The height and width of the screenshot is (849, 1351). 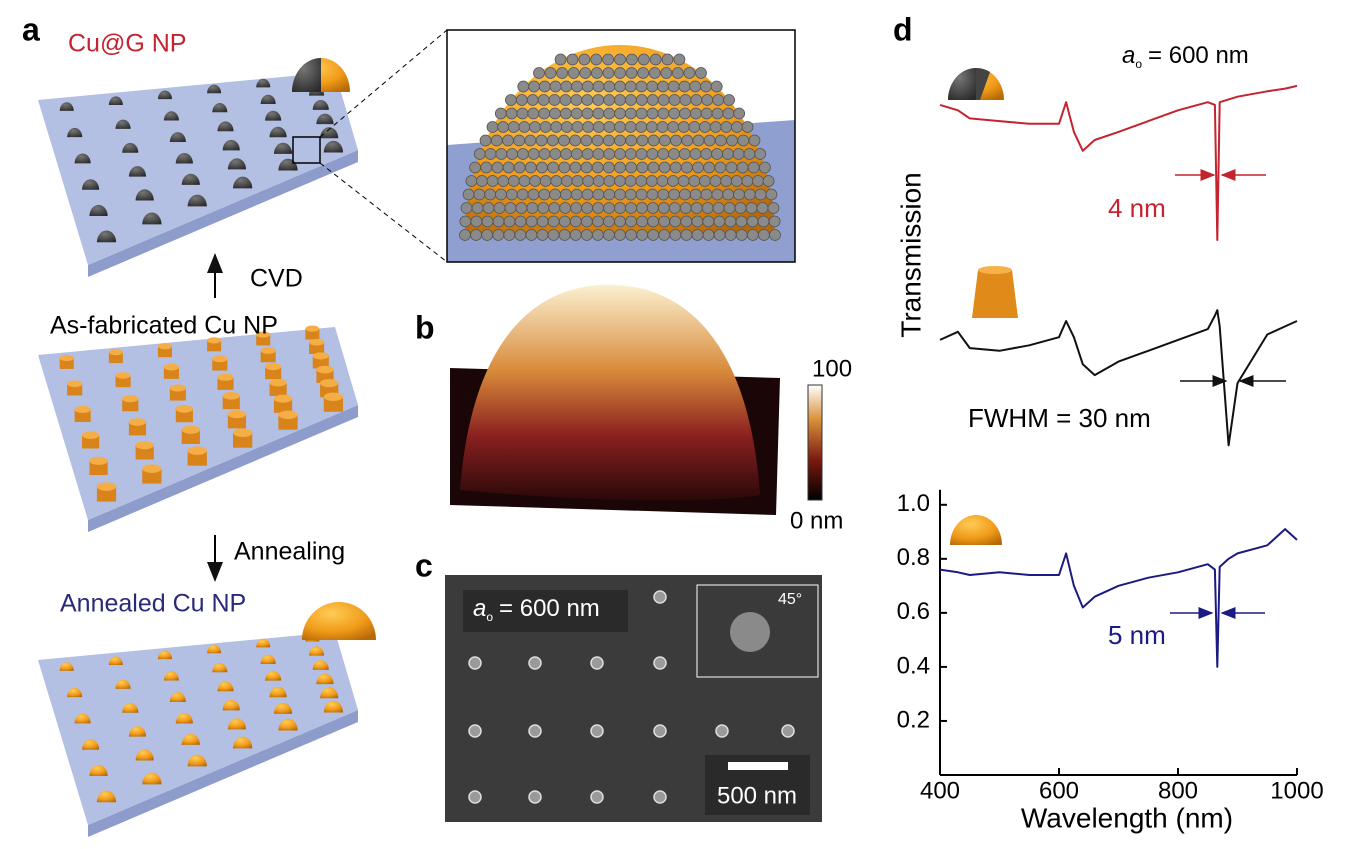 What do you see at coordinates (306, 150) in the screenshot?
I see `zoom-box` at bounding box center [306, 150].